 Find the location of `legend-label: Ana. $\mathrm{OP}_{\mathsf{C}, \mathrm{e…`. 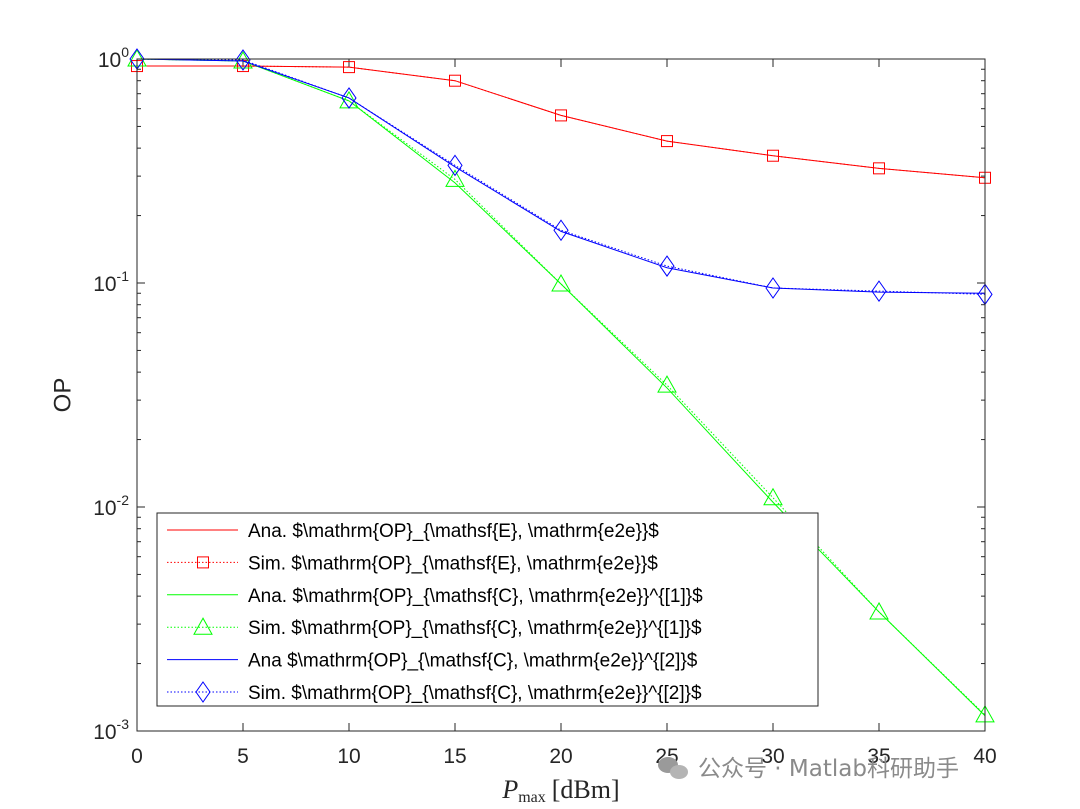

legend-label: Ana. $\mathrm{OP}_{\mathsf{C}, \mathrm{e… is located at coordinates (475, 596).